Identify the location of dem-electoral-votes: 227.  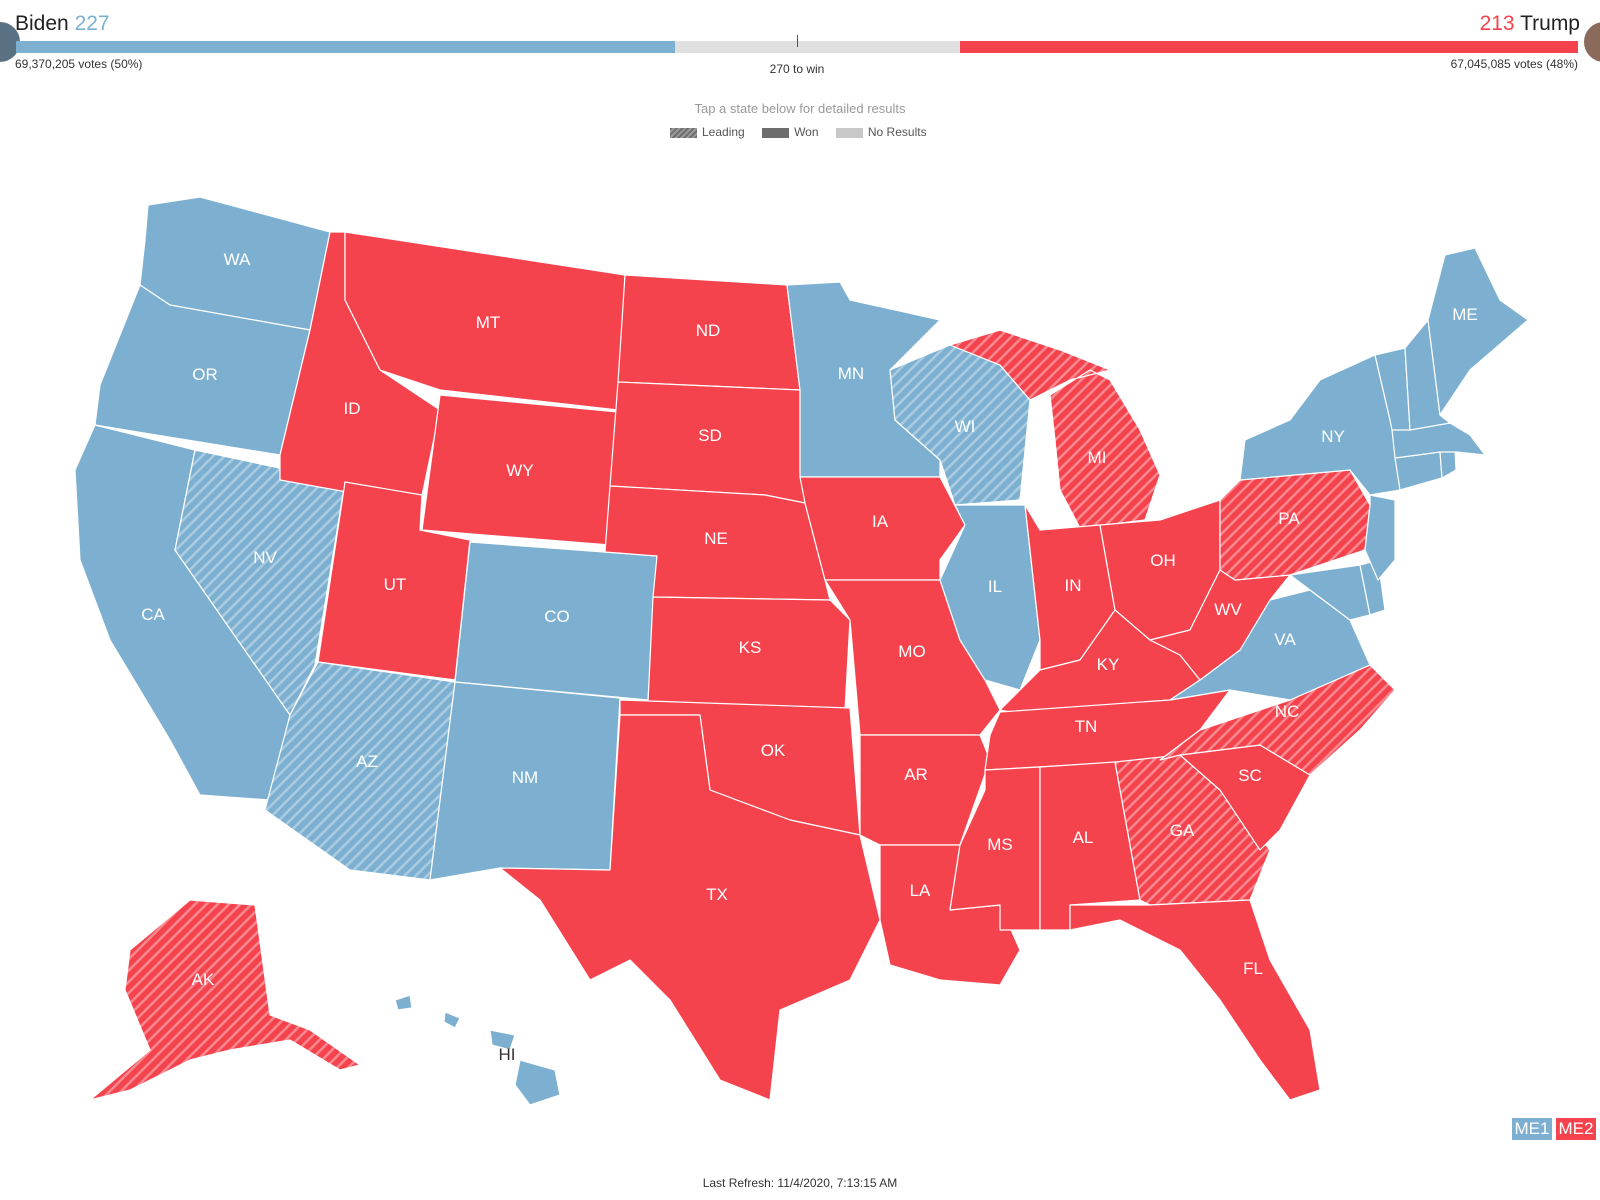
(92, 23).